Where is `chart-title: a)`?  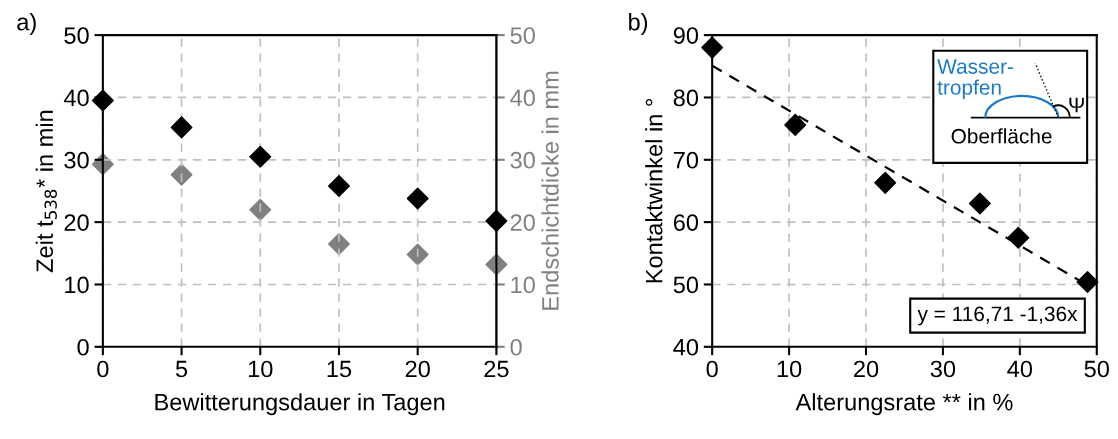 chart-title: a) is located at coordinates (26, 24).